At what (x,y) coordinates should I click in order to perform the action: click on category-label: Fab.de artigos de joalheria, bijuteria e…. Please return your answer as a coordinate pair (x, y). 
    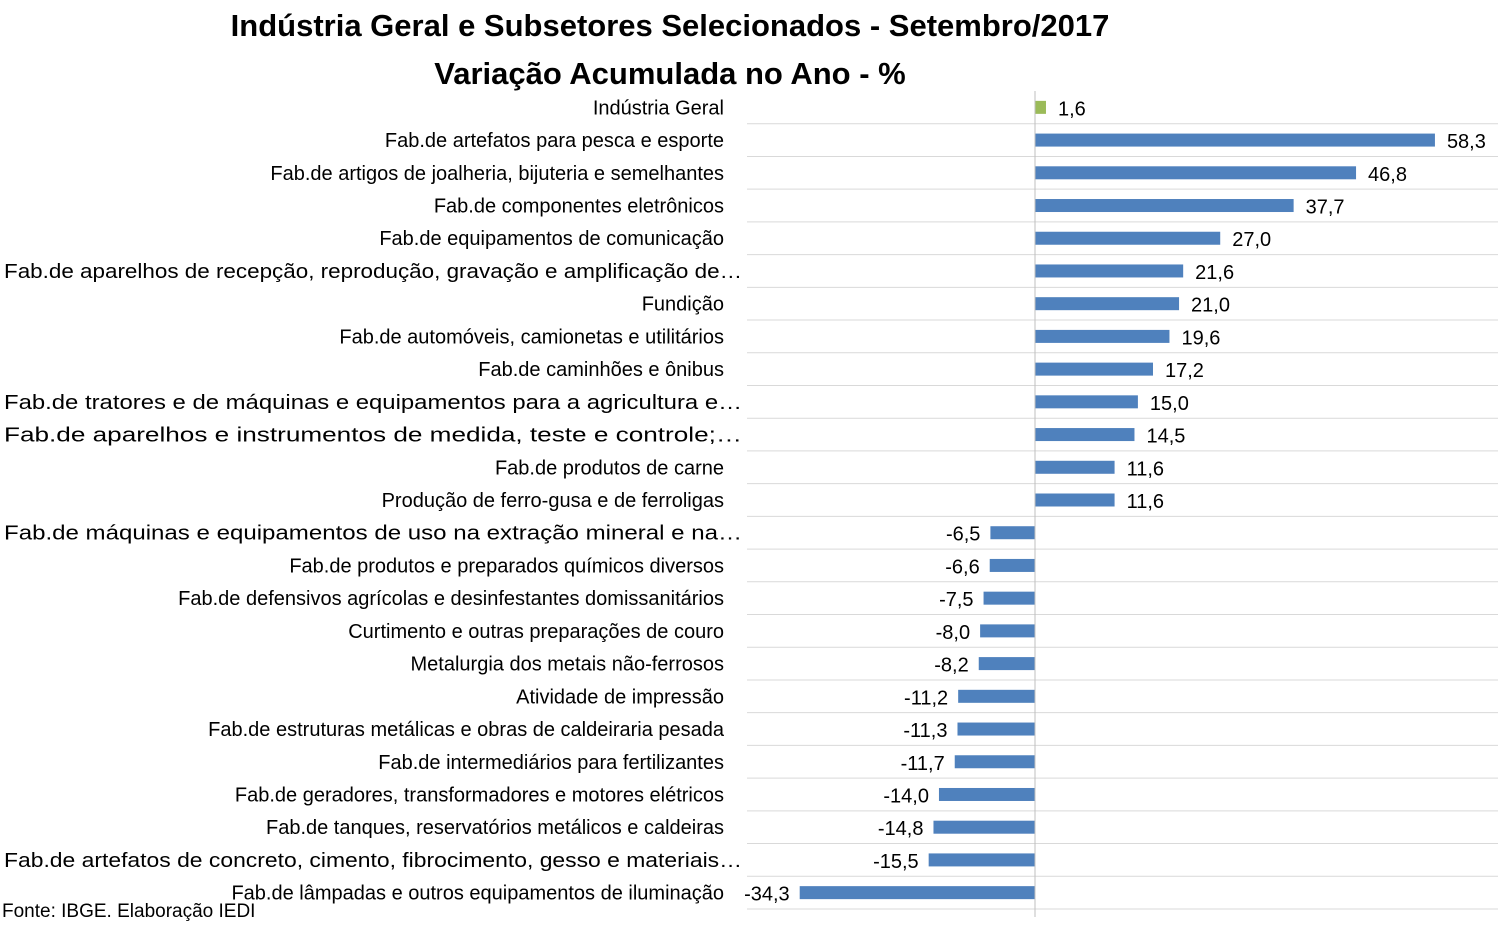
    Looking at the image, I should click on (497, 174).